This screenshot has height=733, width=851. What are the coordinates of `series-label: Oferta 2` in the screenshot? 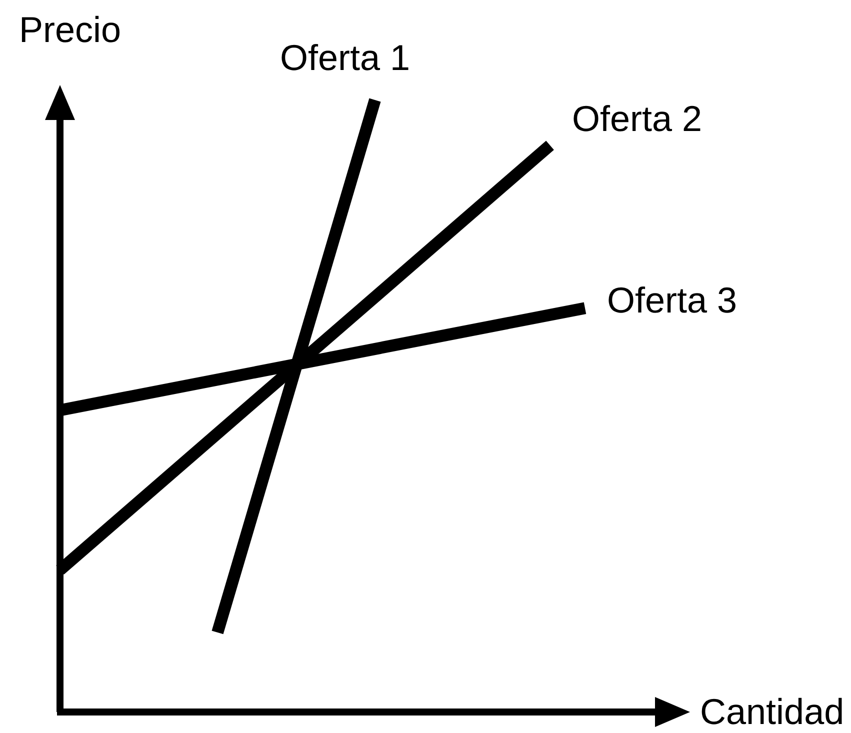 It's located at (637, 119).